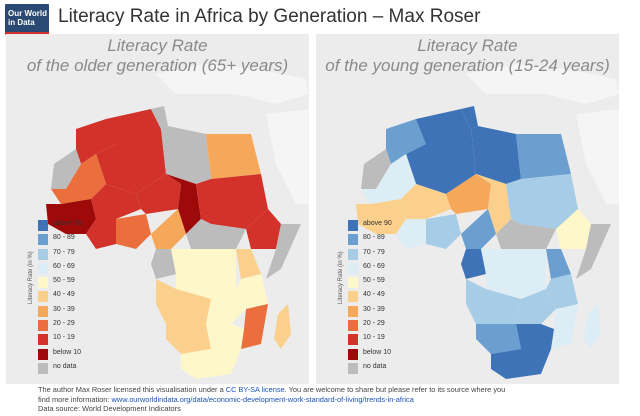 The height and width of the screenshot is (416, 640). I want to click on panel-title-older-1: Literacy Rate, so click(157, 45).